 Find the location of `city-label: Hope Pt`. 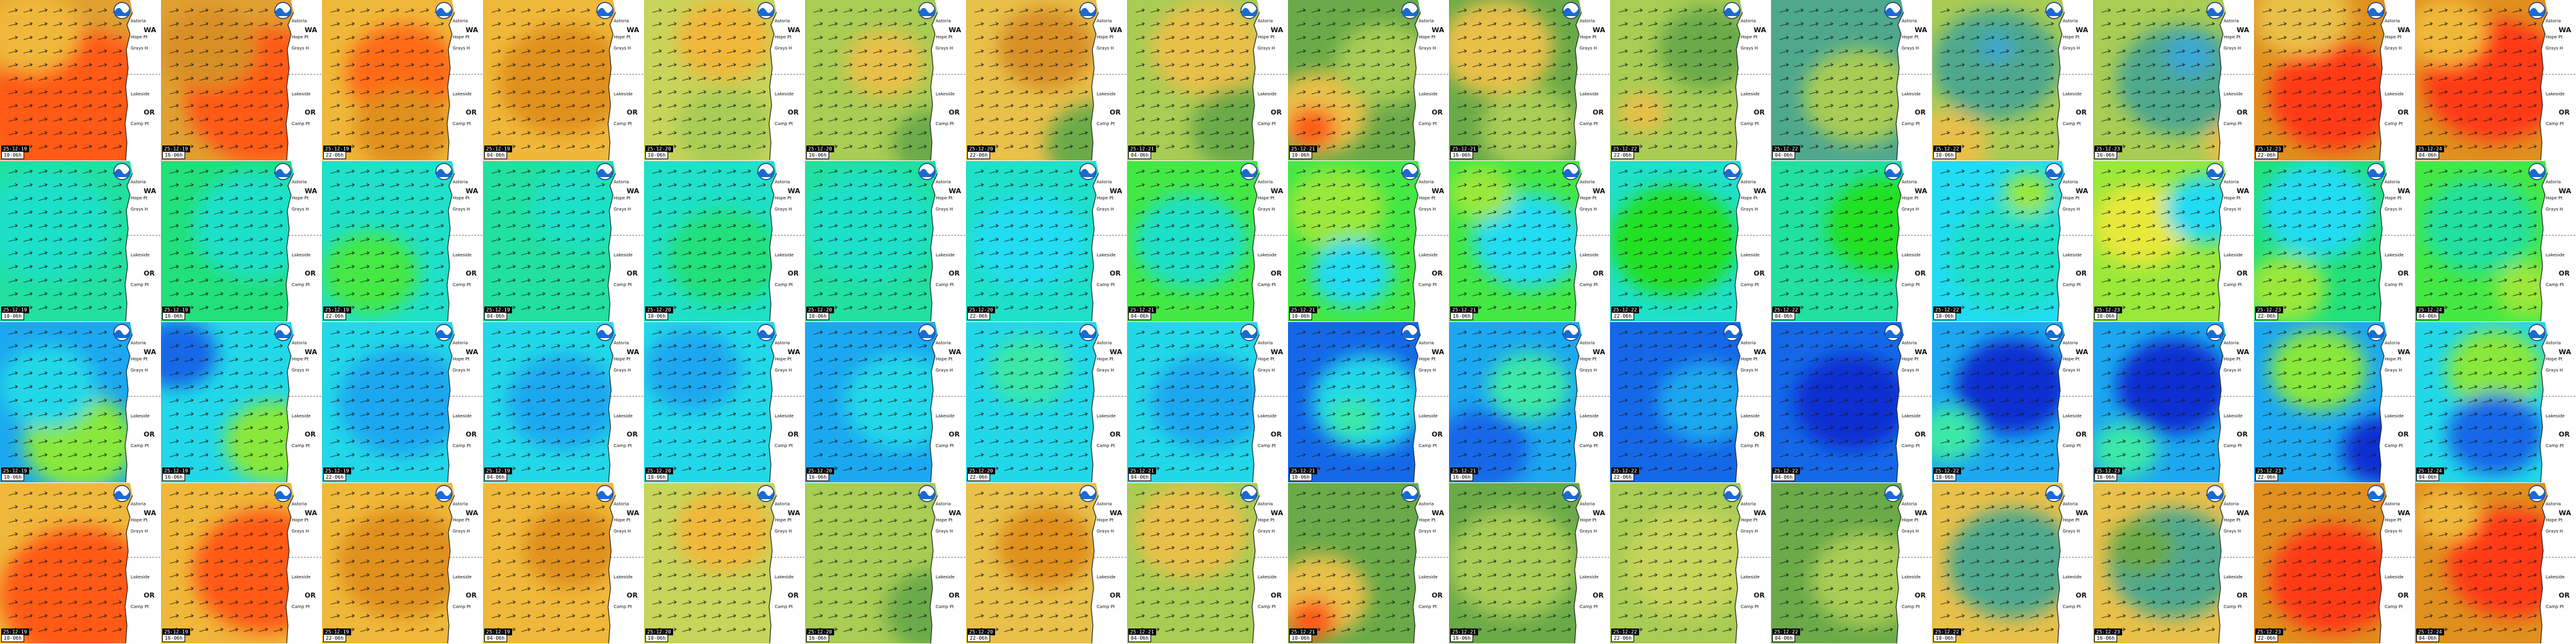

city-label: Hope Pt is located at coordinates (1427, 359).